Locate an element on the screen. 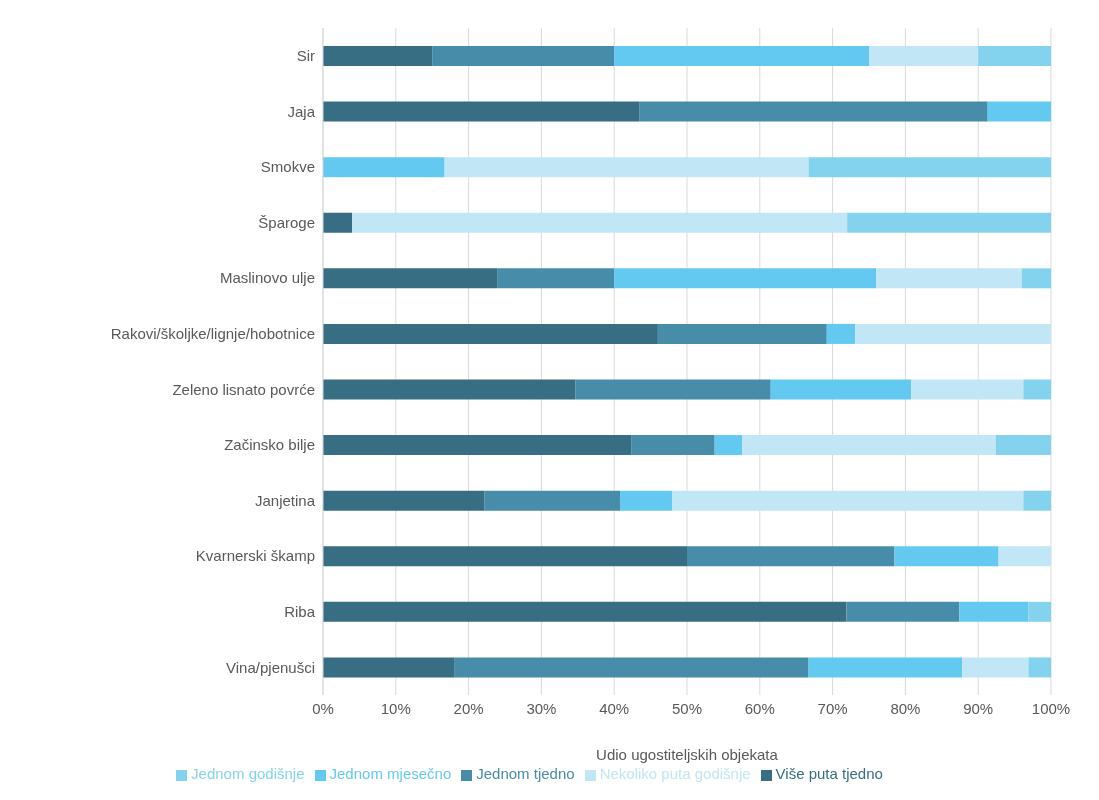 The width and height of the screenshot is (1099, 800). x-tick-label: 10% is located at coordinates (395, 708).